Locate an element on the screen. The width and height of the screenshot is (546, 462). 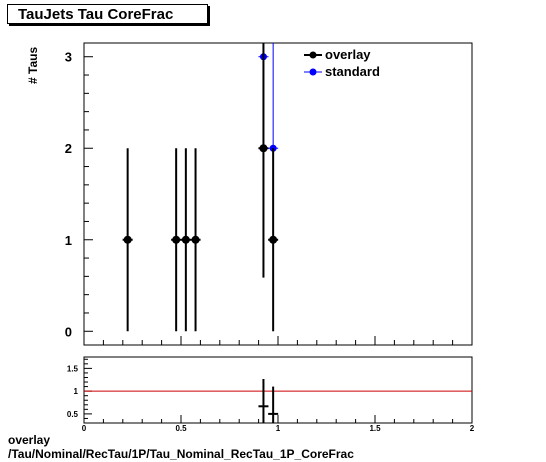
legend-standard-label: standard is located at coordinates (352, 71).